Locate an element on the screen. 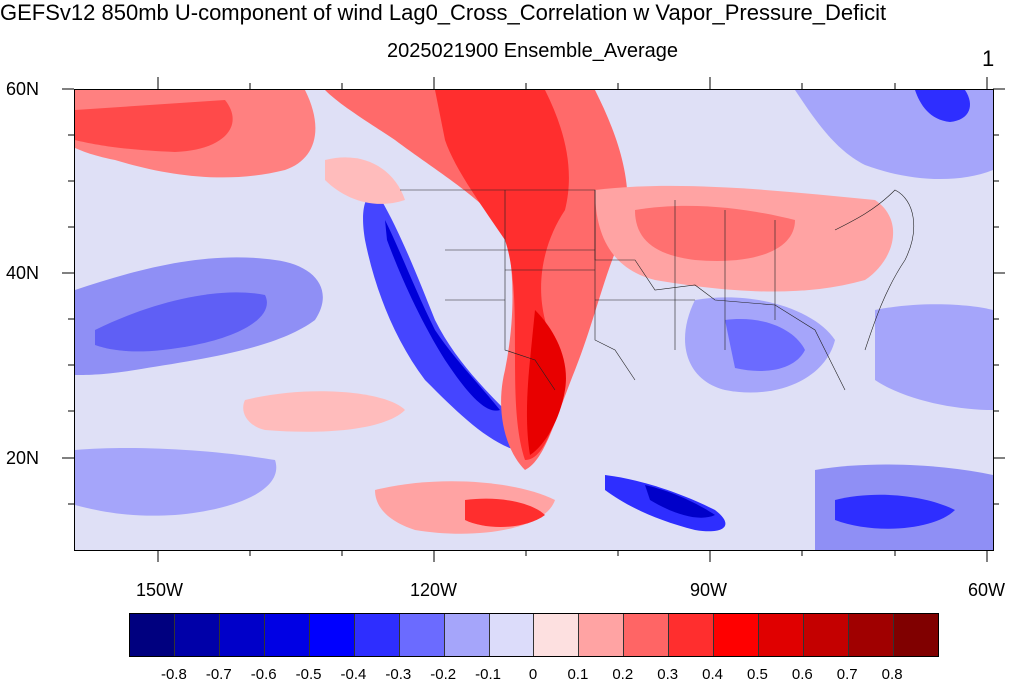 Image resolution: width=1020 pixels, height=683 pixels. colorbar-label: -0.7 is located at coordinates (218, 674).